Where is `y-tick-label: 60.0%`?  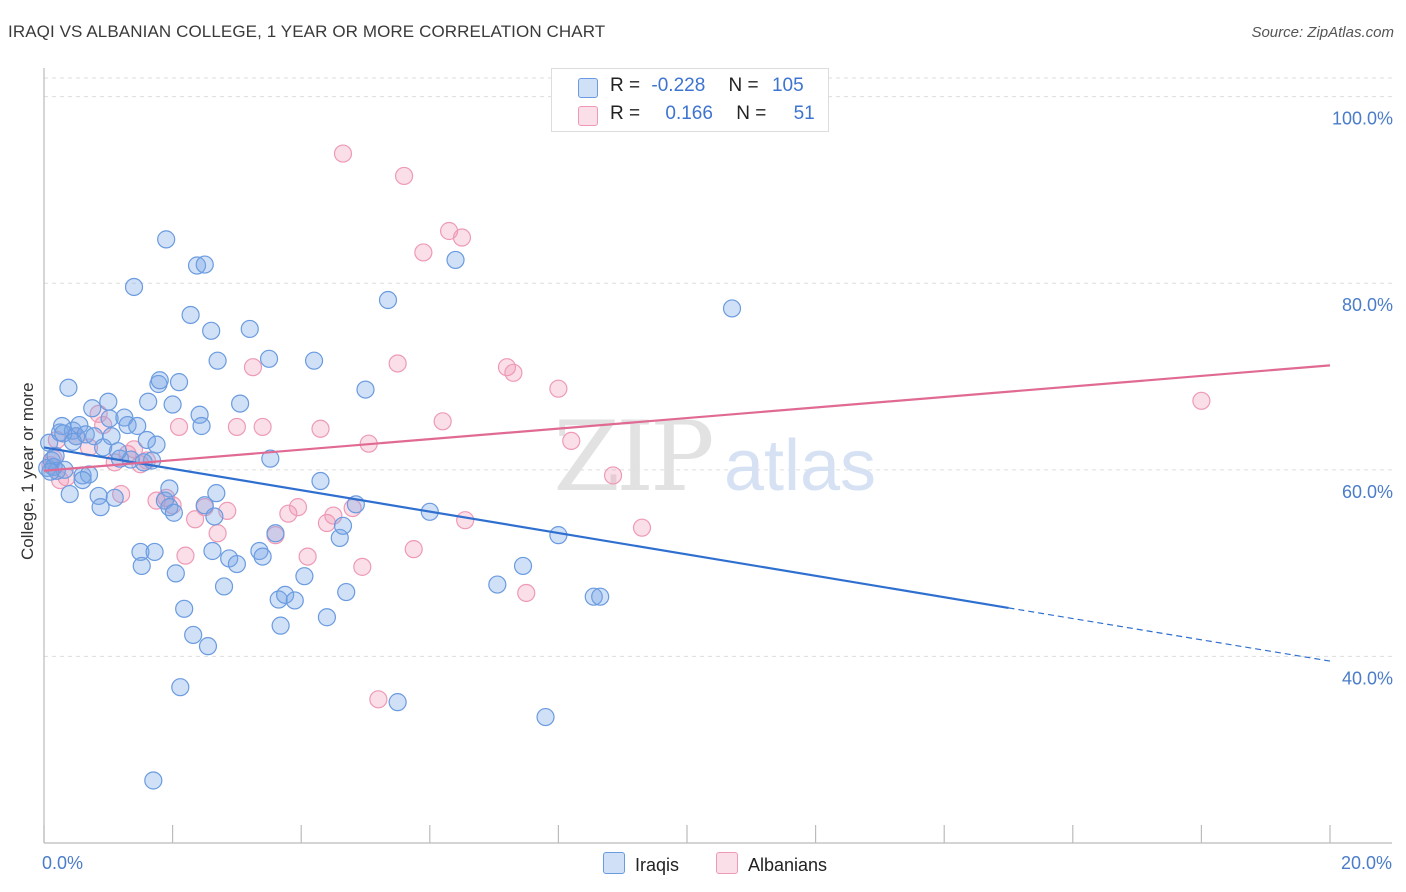
y-tick-label: 60.0% is located at coordinates (1367, 492).